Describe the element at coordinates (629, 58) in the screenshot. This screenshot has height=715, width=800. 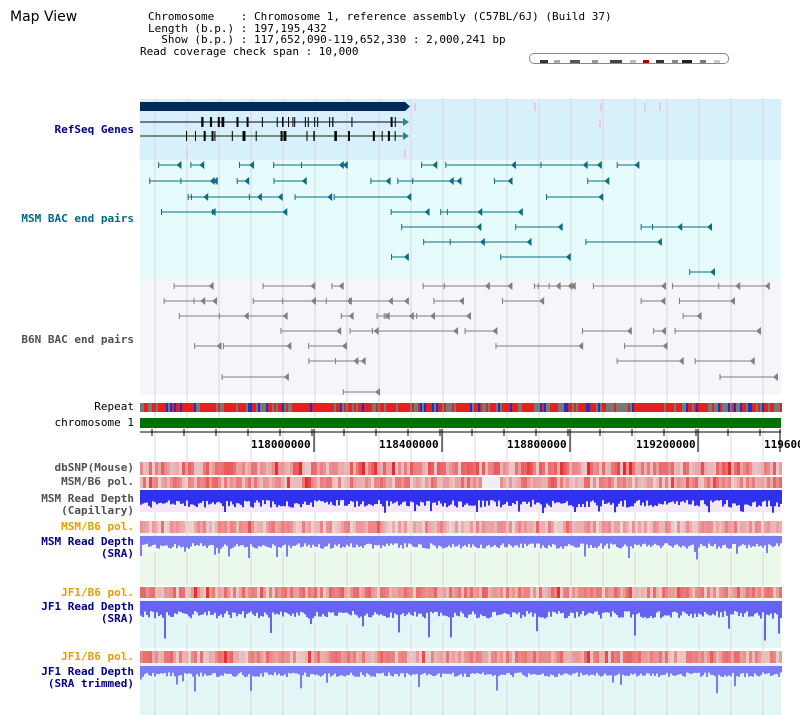
I see `chromosome-ideogram` at that location.